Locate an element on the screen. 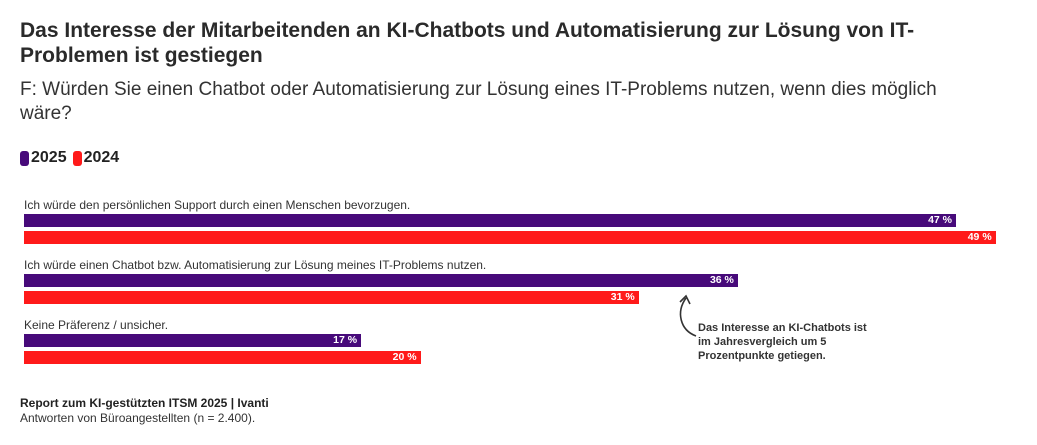 The image size is (1037, 445). legend-label: 2024 is located at coordinates (101, 157).